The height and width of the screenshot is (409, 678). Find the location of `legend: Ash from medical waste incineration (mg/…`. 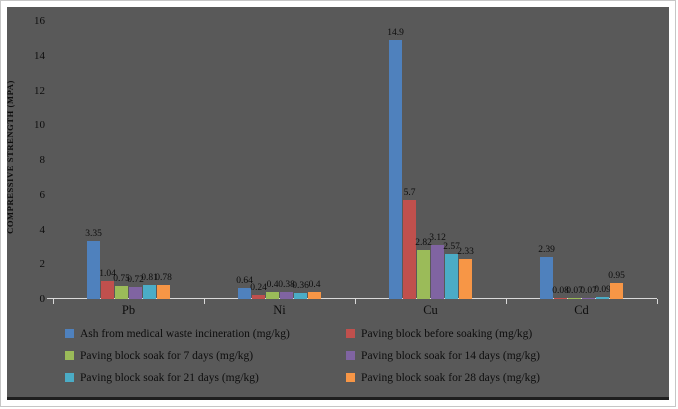

legend: Ash from medical waste incineration (mg/… is located at coordinates (364, 355).